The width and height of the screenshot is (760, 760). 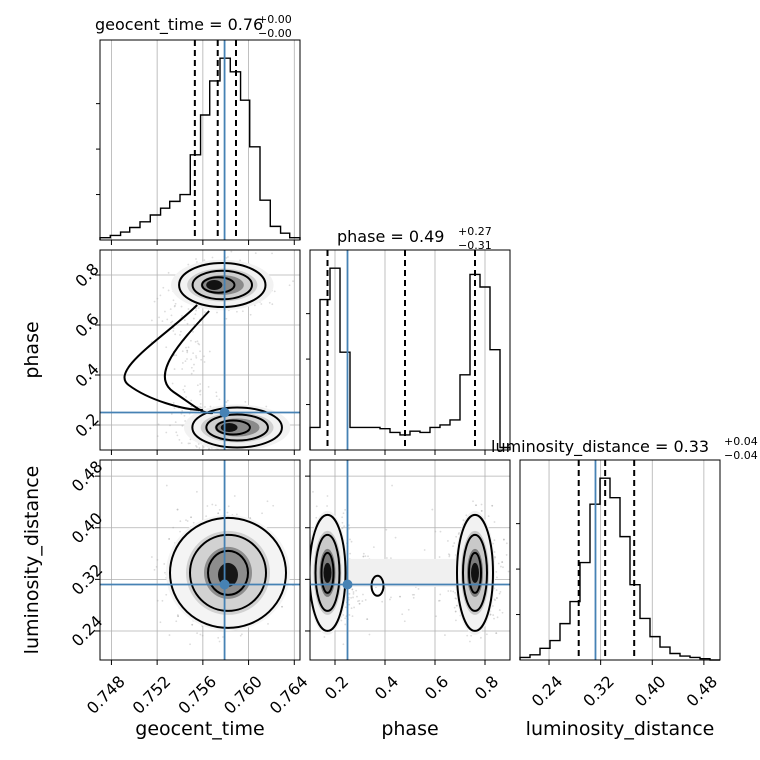 I want to click on panel-frame, so click(x=410, y=350).